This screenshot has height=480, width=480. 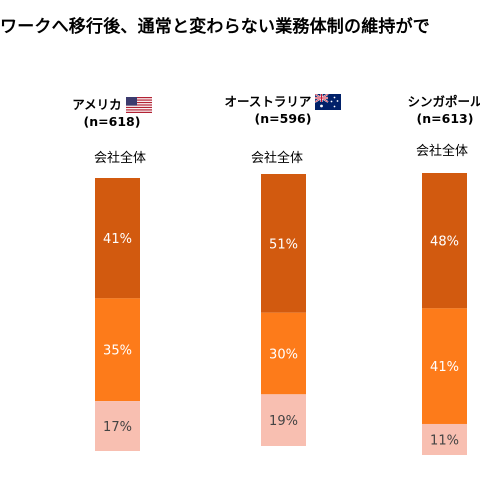 I want to click on data-label-singapore-1: 48%, so click(x=444, y=242).